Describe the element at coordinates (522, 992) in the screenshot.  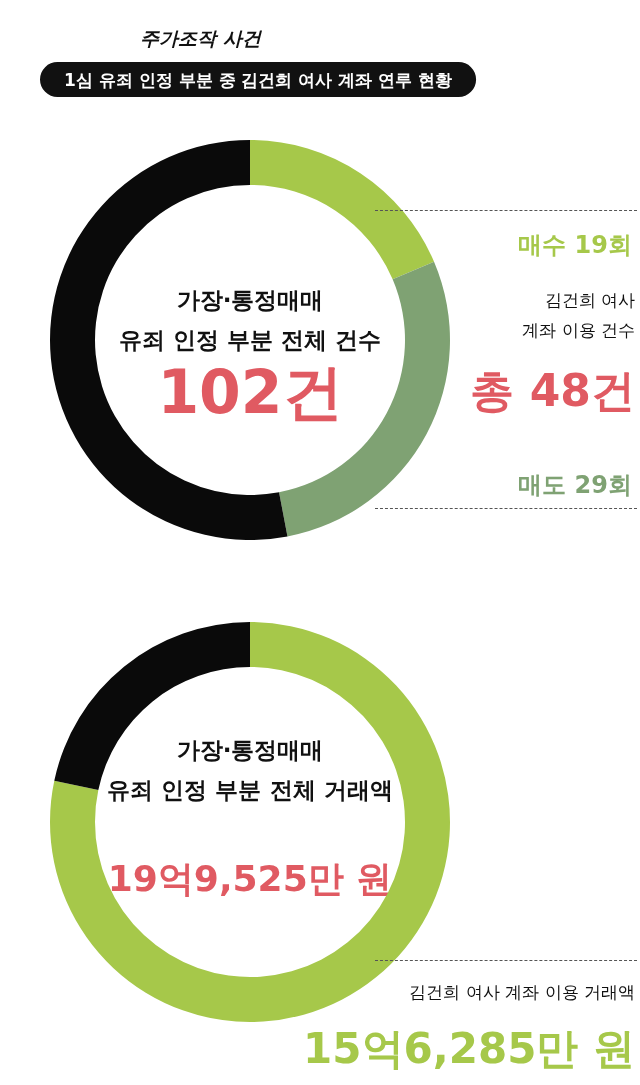
I see `text: 김건희 여사 계좌 이용 거래액` at that location.